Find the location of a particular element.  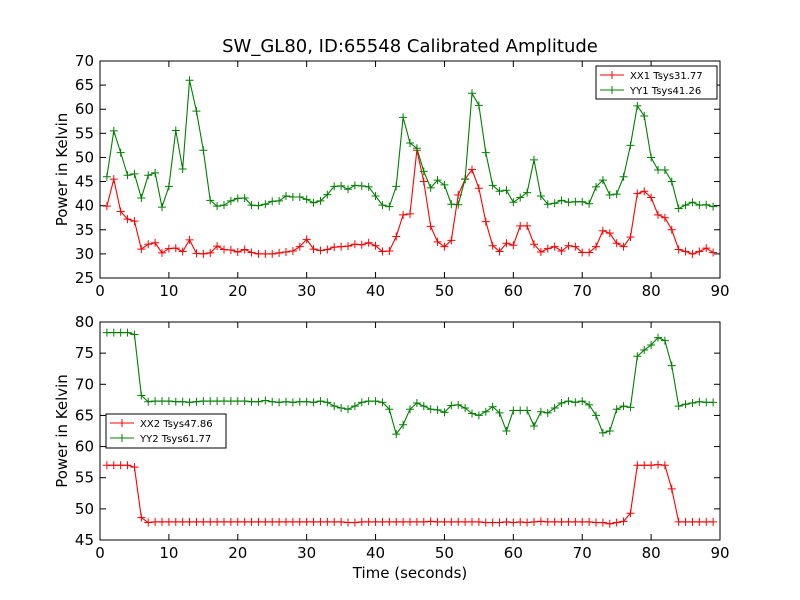

x-tick-label: 10 is located at coordinates (168, 553).